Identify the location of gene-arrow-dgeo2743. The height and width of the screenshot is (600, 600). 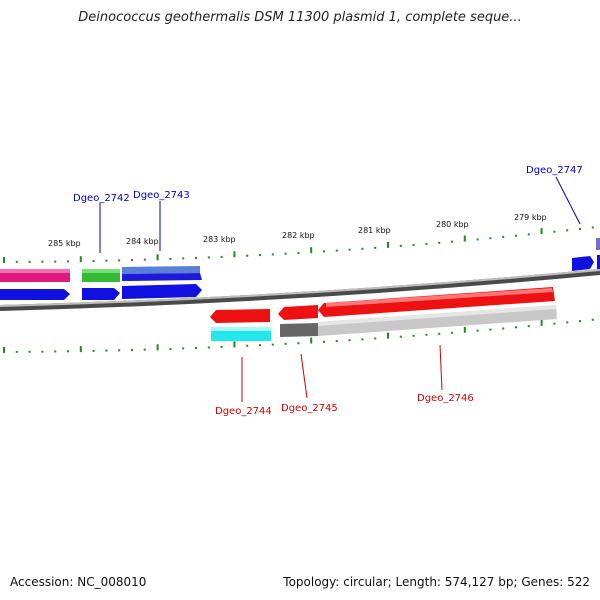
(162, 291).